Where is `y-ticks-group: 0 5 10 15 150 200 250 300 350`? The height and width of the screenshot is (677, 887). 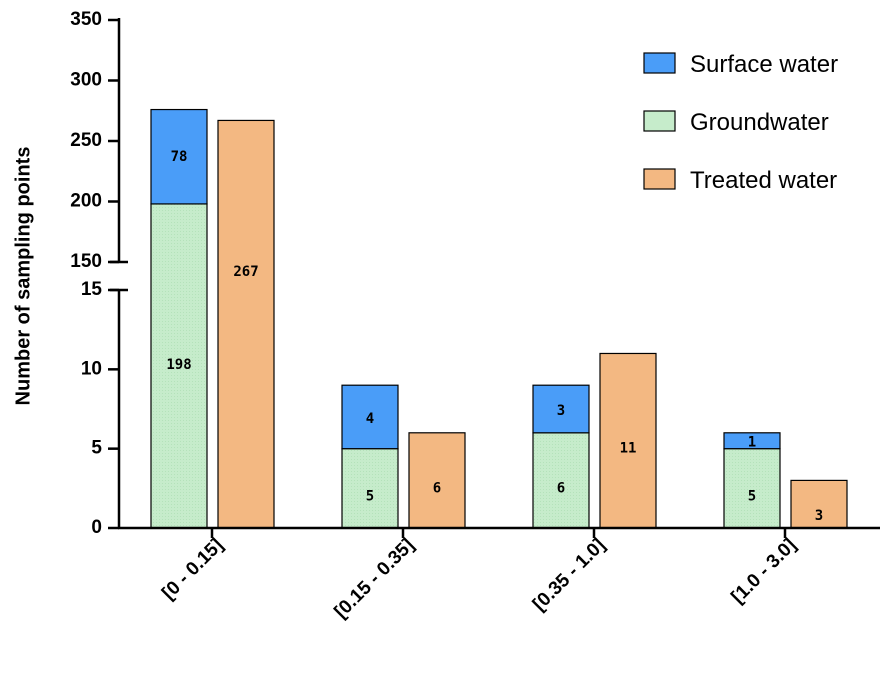
y-ticks-group: 0 5 10 15 150 200 250 300 350 is located at coordinates (94, 273).